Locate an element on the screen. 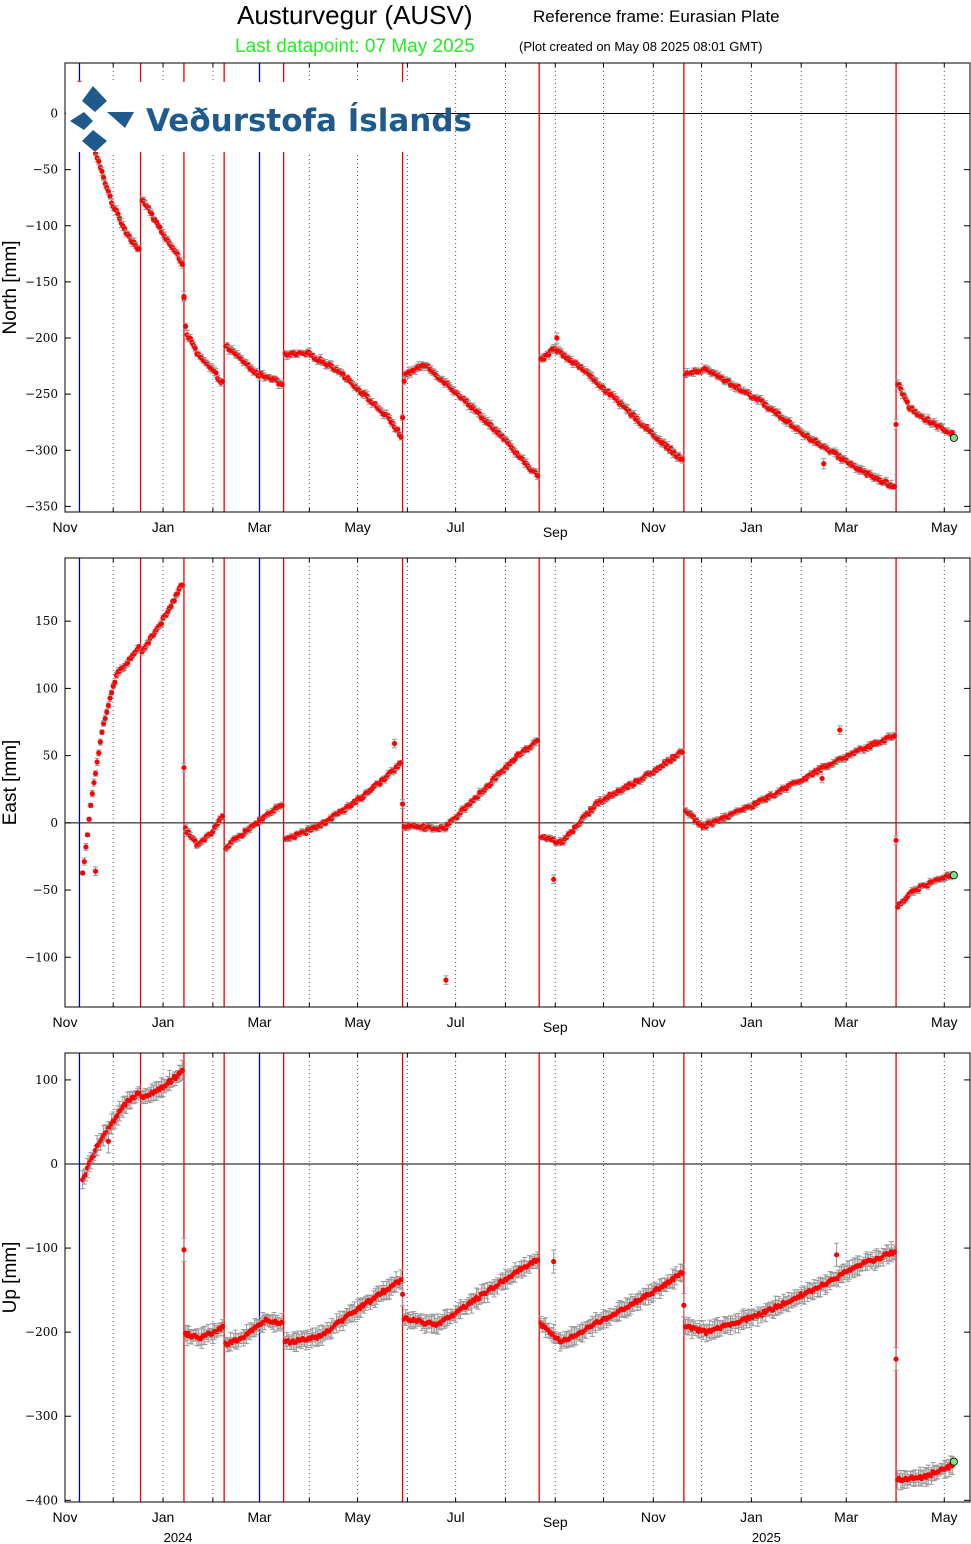 This screenshot has width=971, height=1544. y-axis-label: North [mm] is located at coordinates (10, 288).